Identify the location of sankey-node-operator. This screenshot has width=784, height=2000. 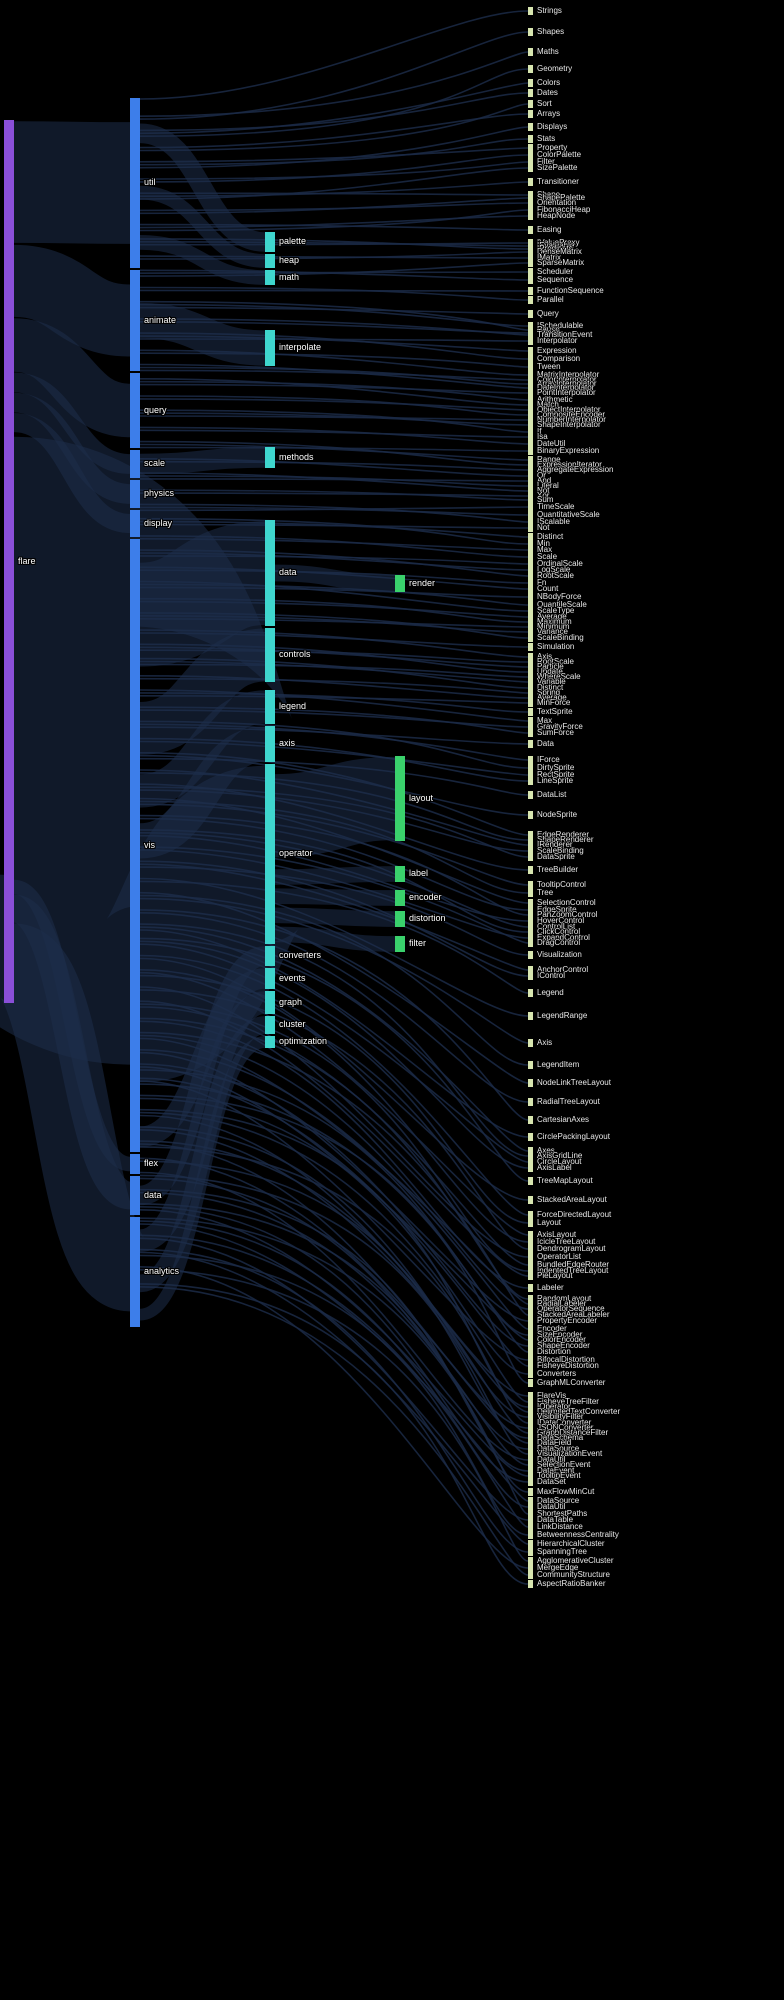
(270, 854).